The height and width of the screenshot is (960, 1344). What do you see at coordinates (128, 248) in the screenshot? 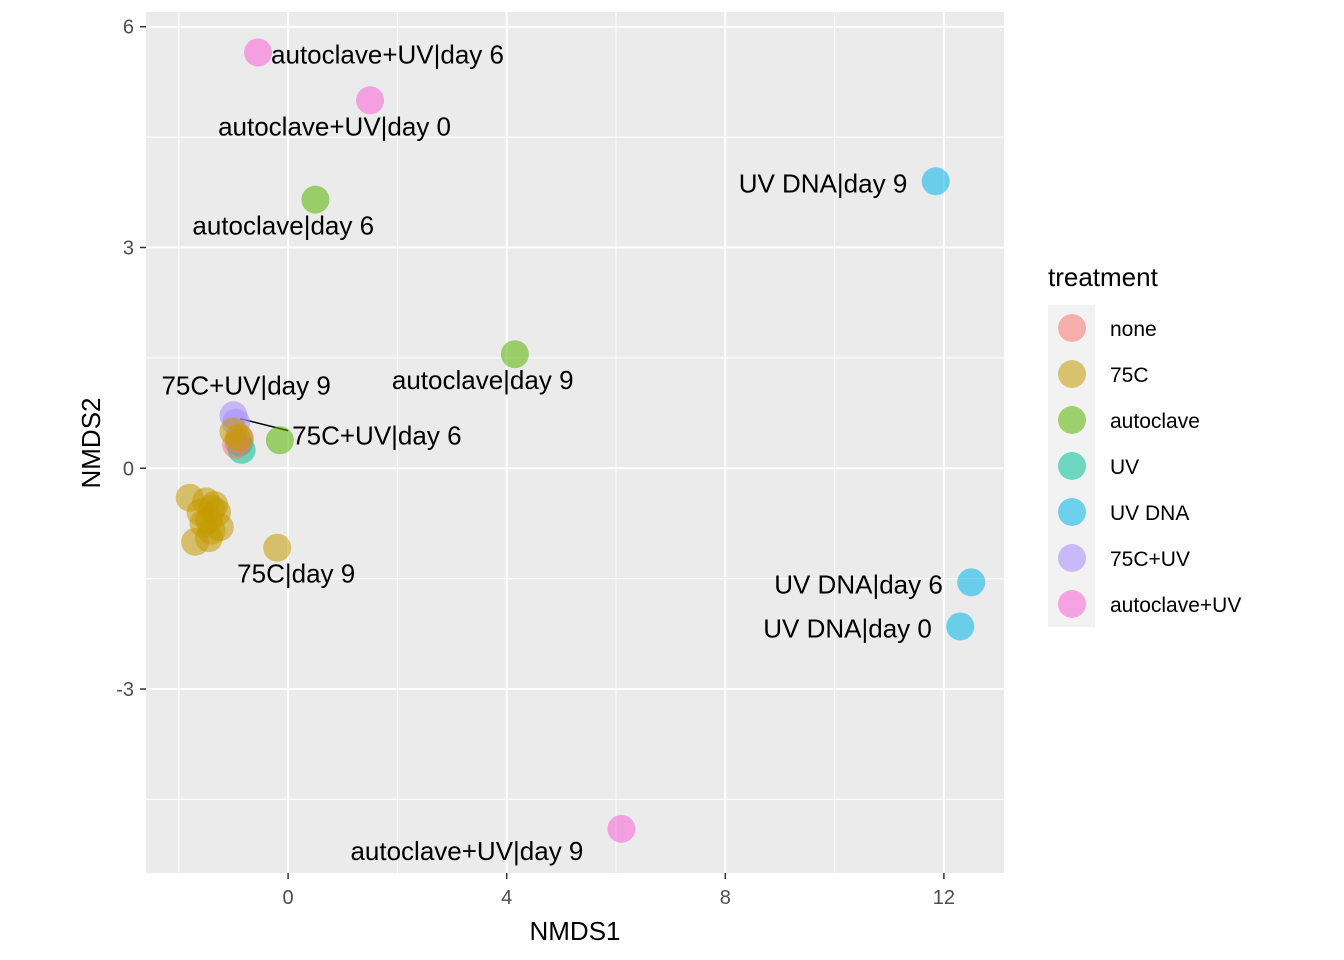
I see `y-tick-label: 3` at bounding box center [128, 248].